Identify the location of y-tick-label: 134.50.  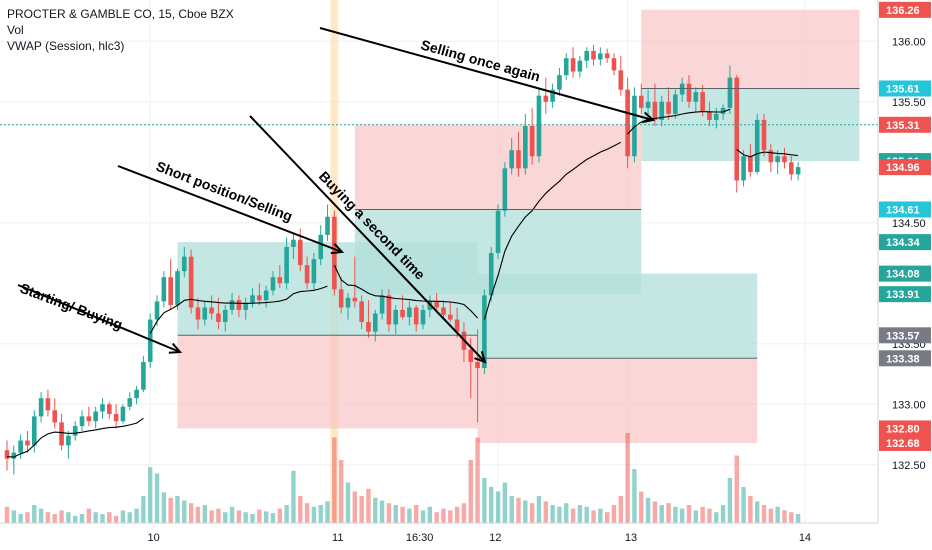
(909, 224).